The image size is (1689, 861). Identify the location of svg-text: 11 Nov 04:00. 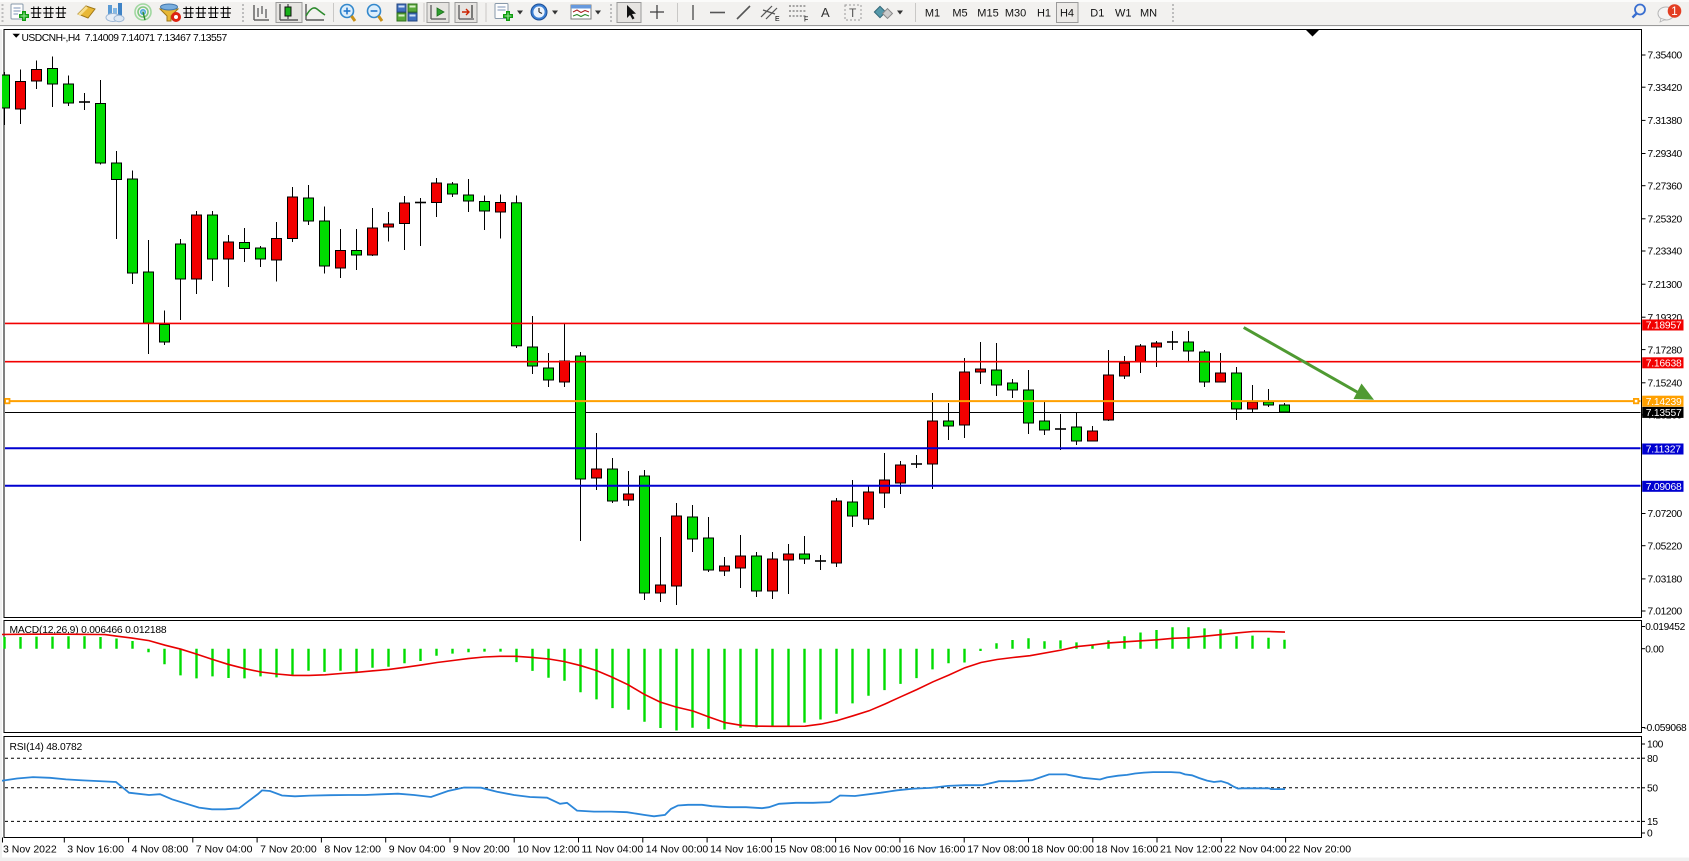
(613, 850).